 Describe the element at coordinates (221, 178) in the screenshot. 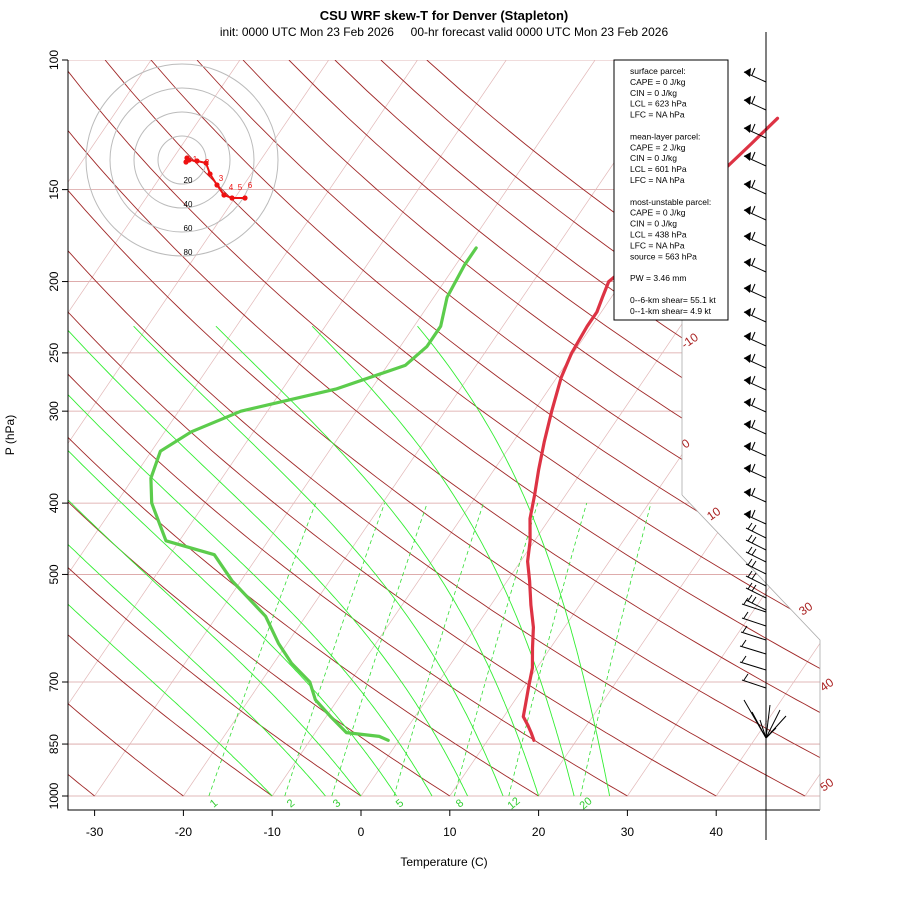

I see `hodograph-height-label: 3` at that location.